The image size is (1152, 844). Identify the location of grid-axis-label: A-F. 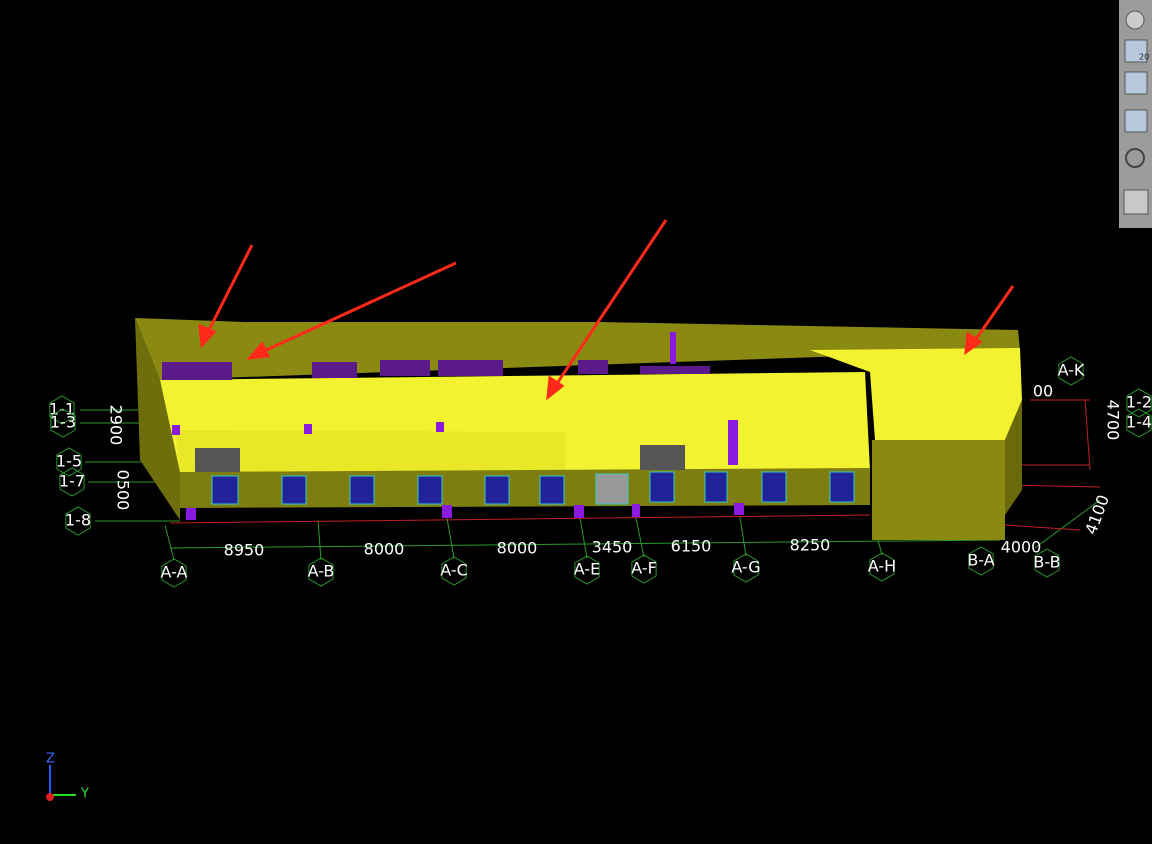
(644, 568).